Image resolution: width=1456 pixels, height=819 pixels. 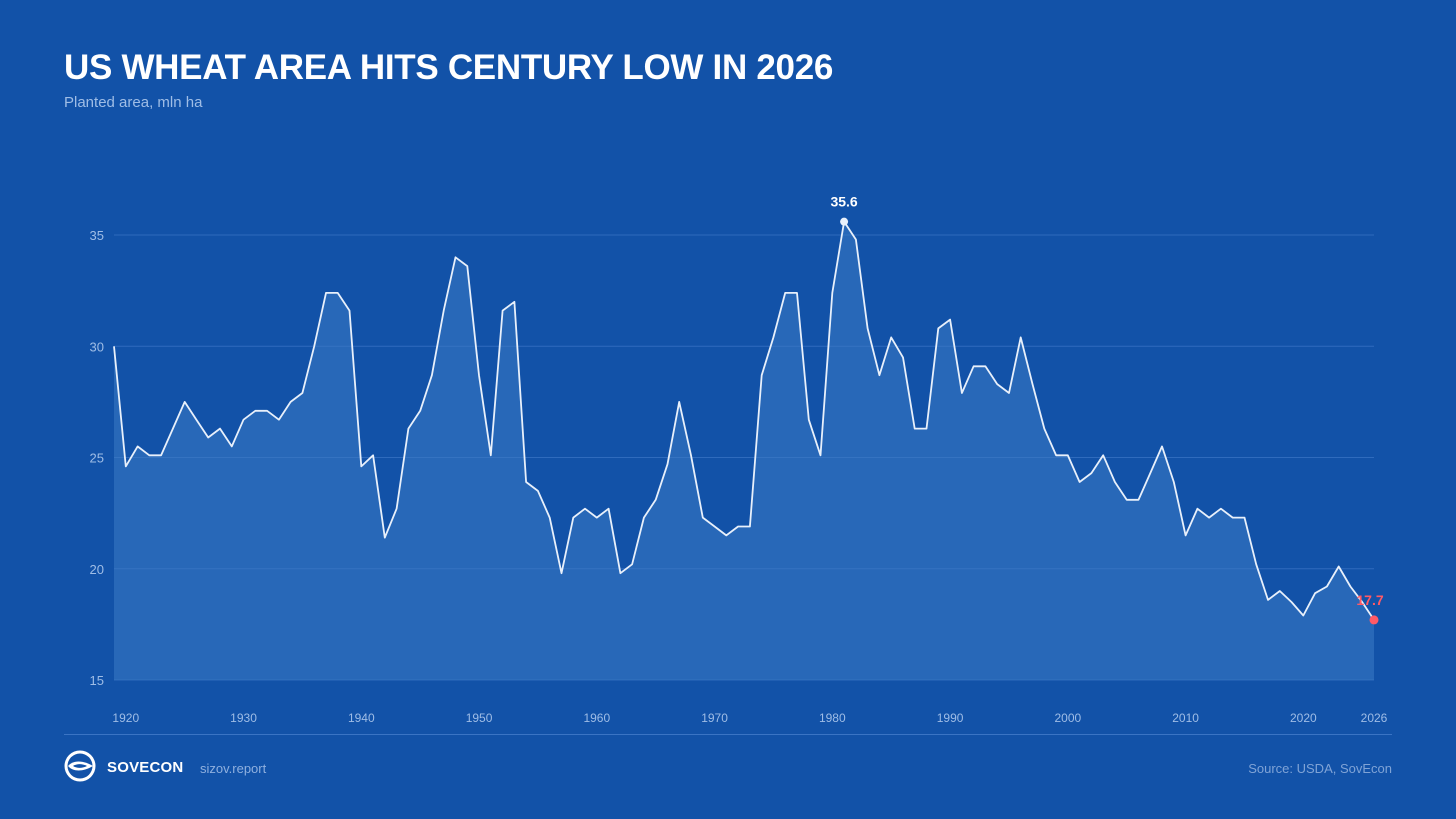 I want to click on current-value-marker, so click(x=1374, y=620).